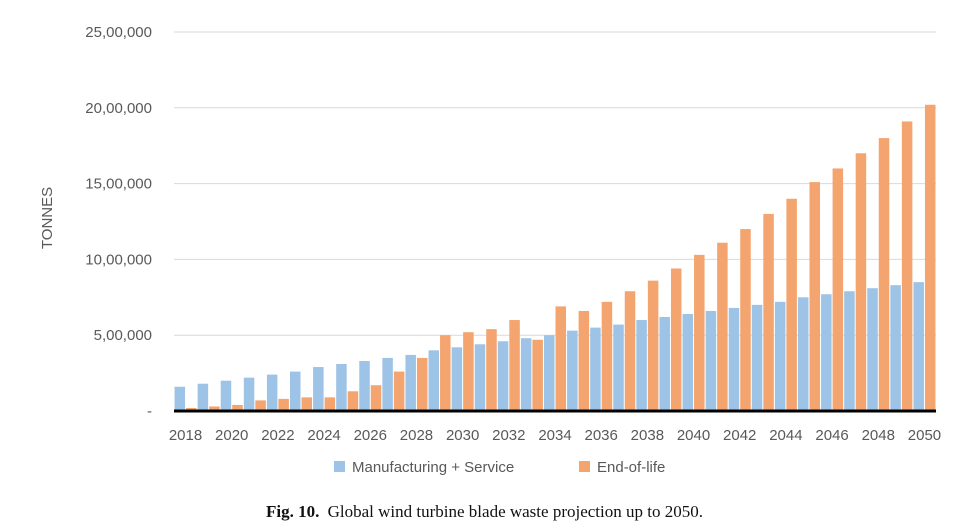 The width and height of the screenshot is (969, 528). What do you see at coordinates (339, 466) in the screenshot?
I see `legend-swatch-manufacturing` at bounding box center [339, 466].